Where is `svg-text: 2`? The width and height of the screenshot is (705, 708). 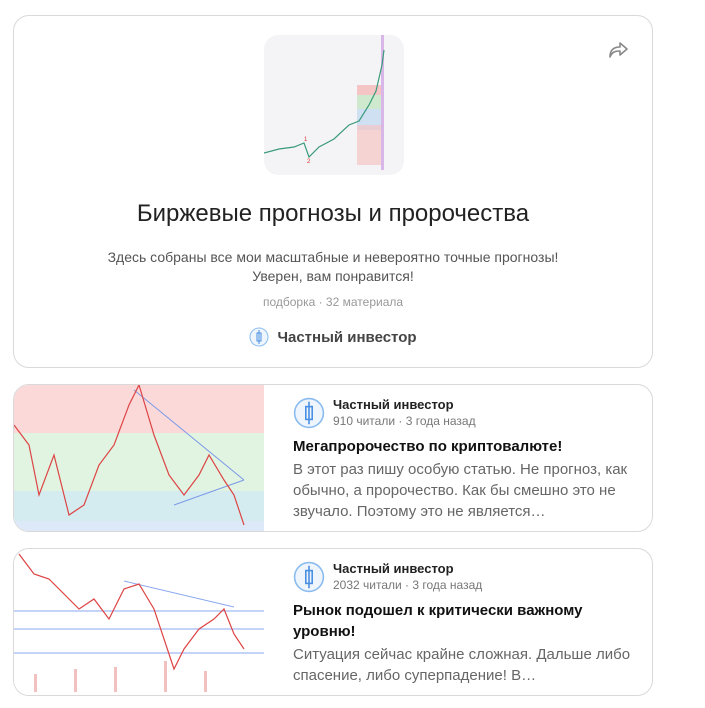 svg-text: 2 is located at coordinates (309, 162).